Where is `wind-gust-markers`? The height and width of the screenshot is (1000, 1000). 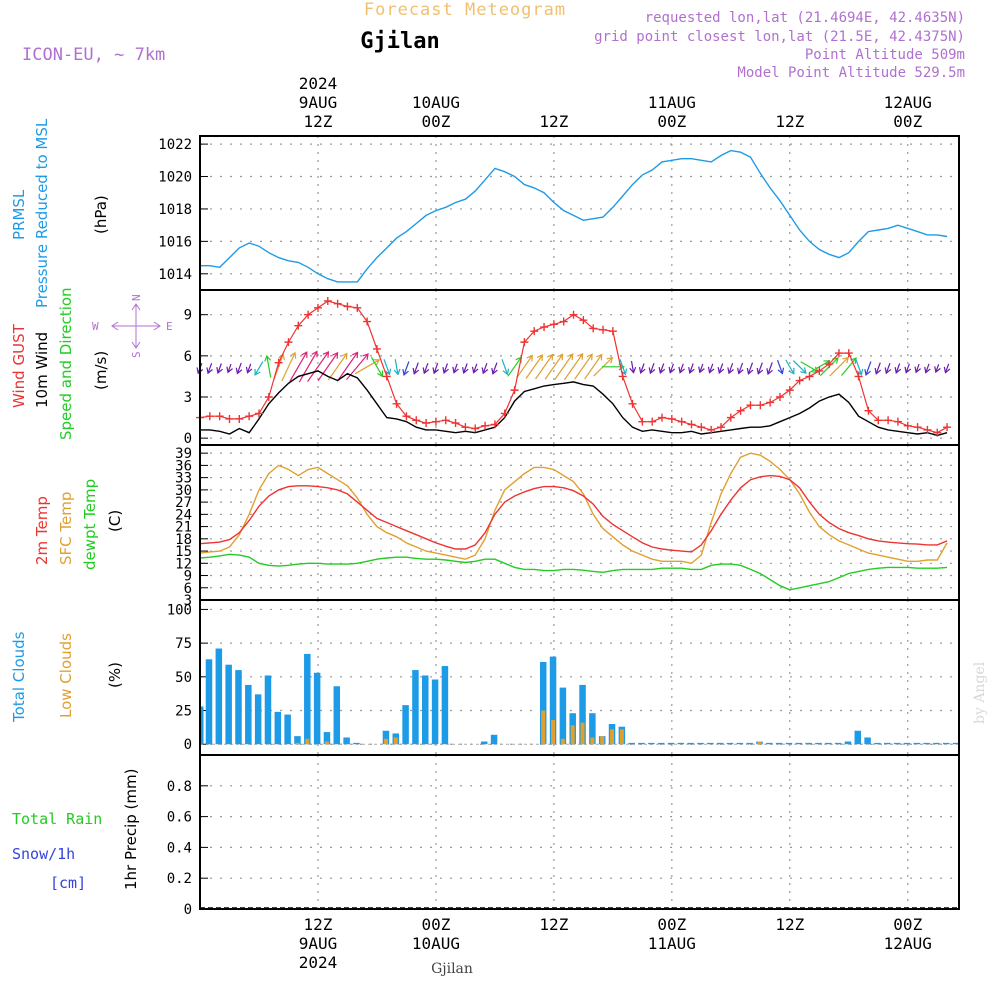 wind-gust-markers is located at coordinates (574, 366).